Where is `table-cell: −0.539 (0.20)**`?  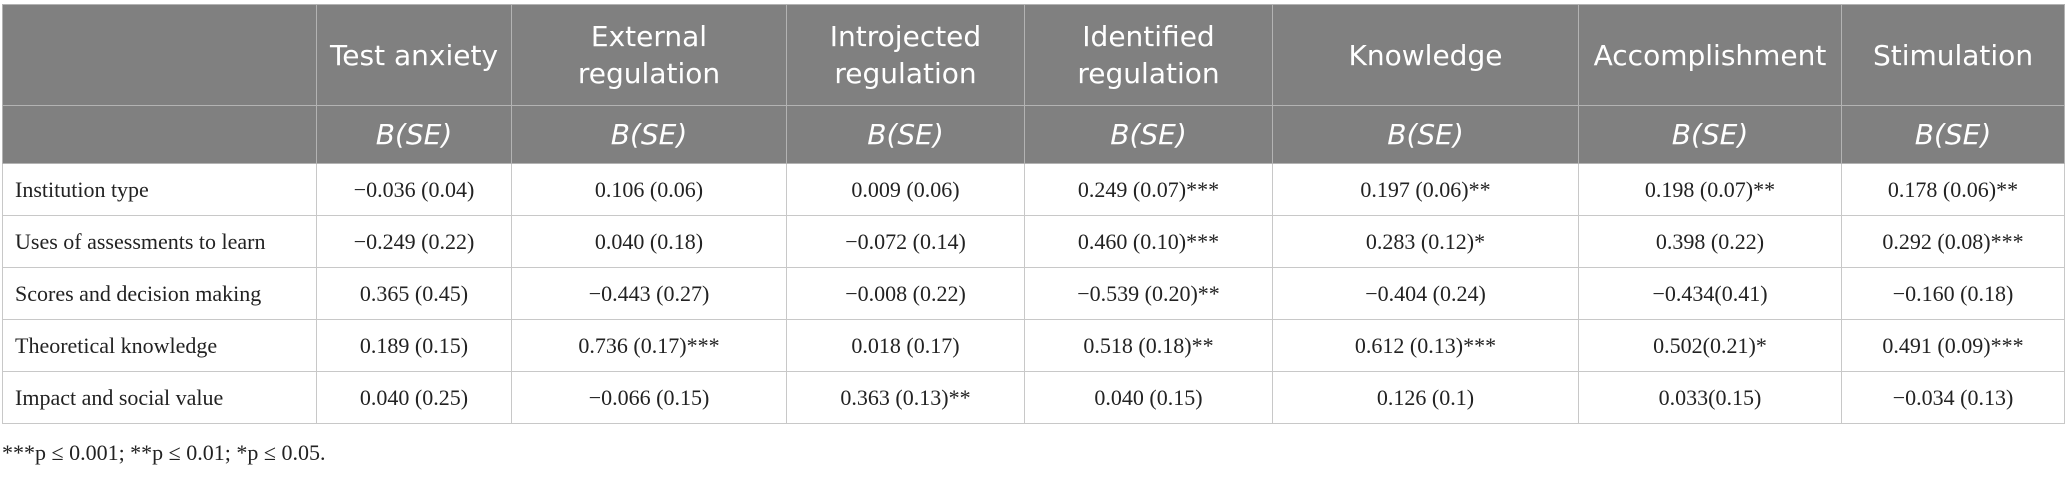 table-cell: −0.539 (0.20)** is located at coordinates (1148, 293).